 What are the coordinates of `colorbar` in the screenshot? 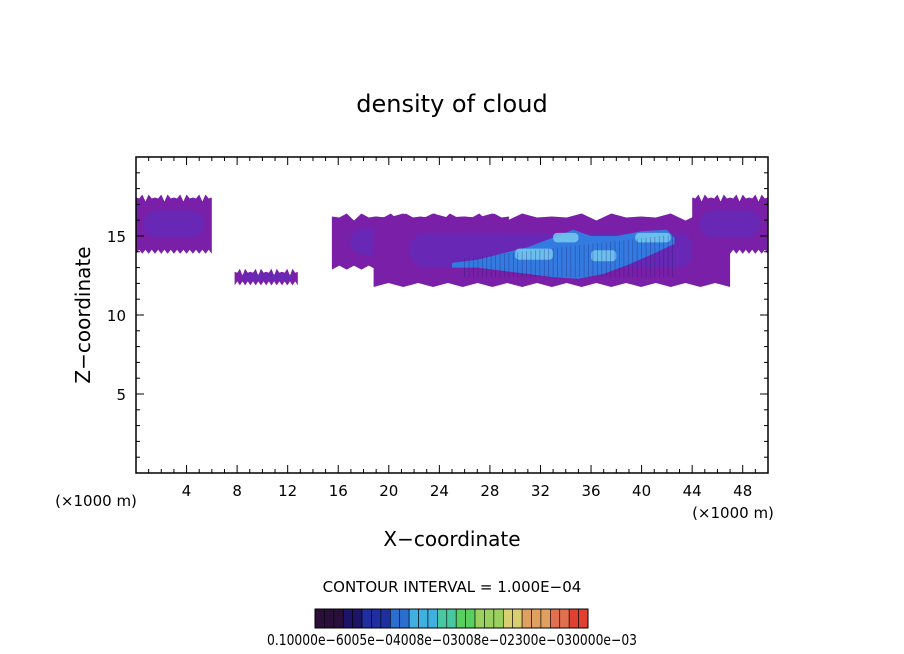 It's located at (451, 618).